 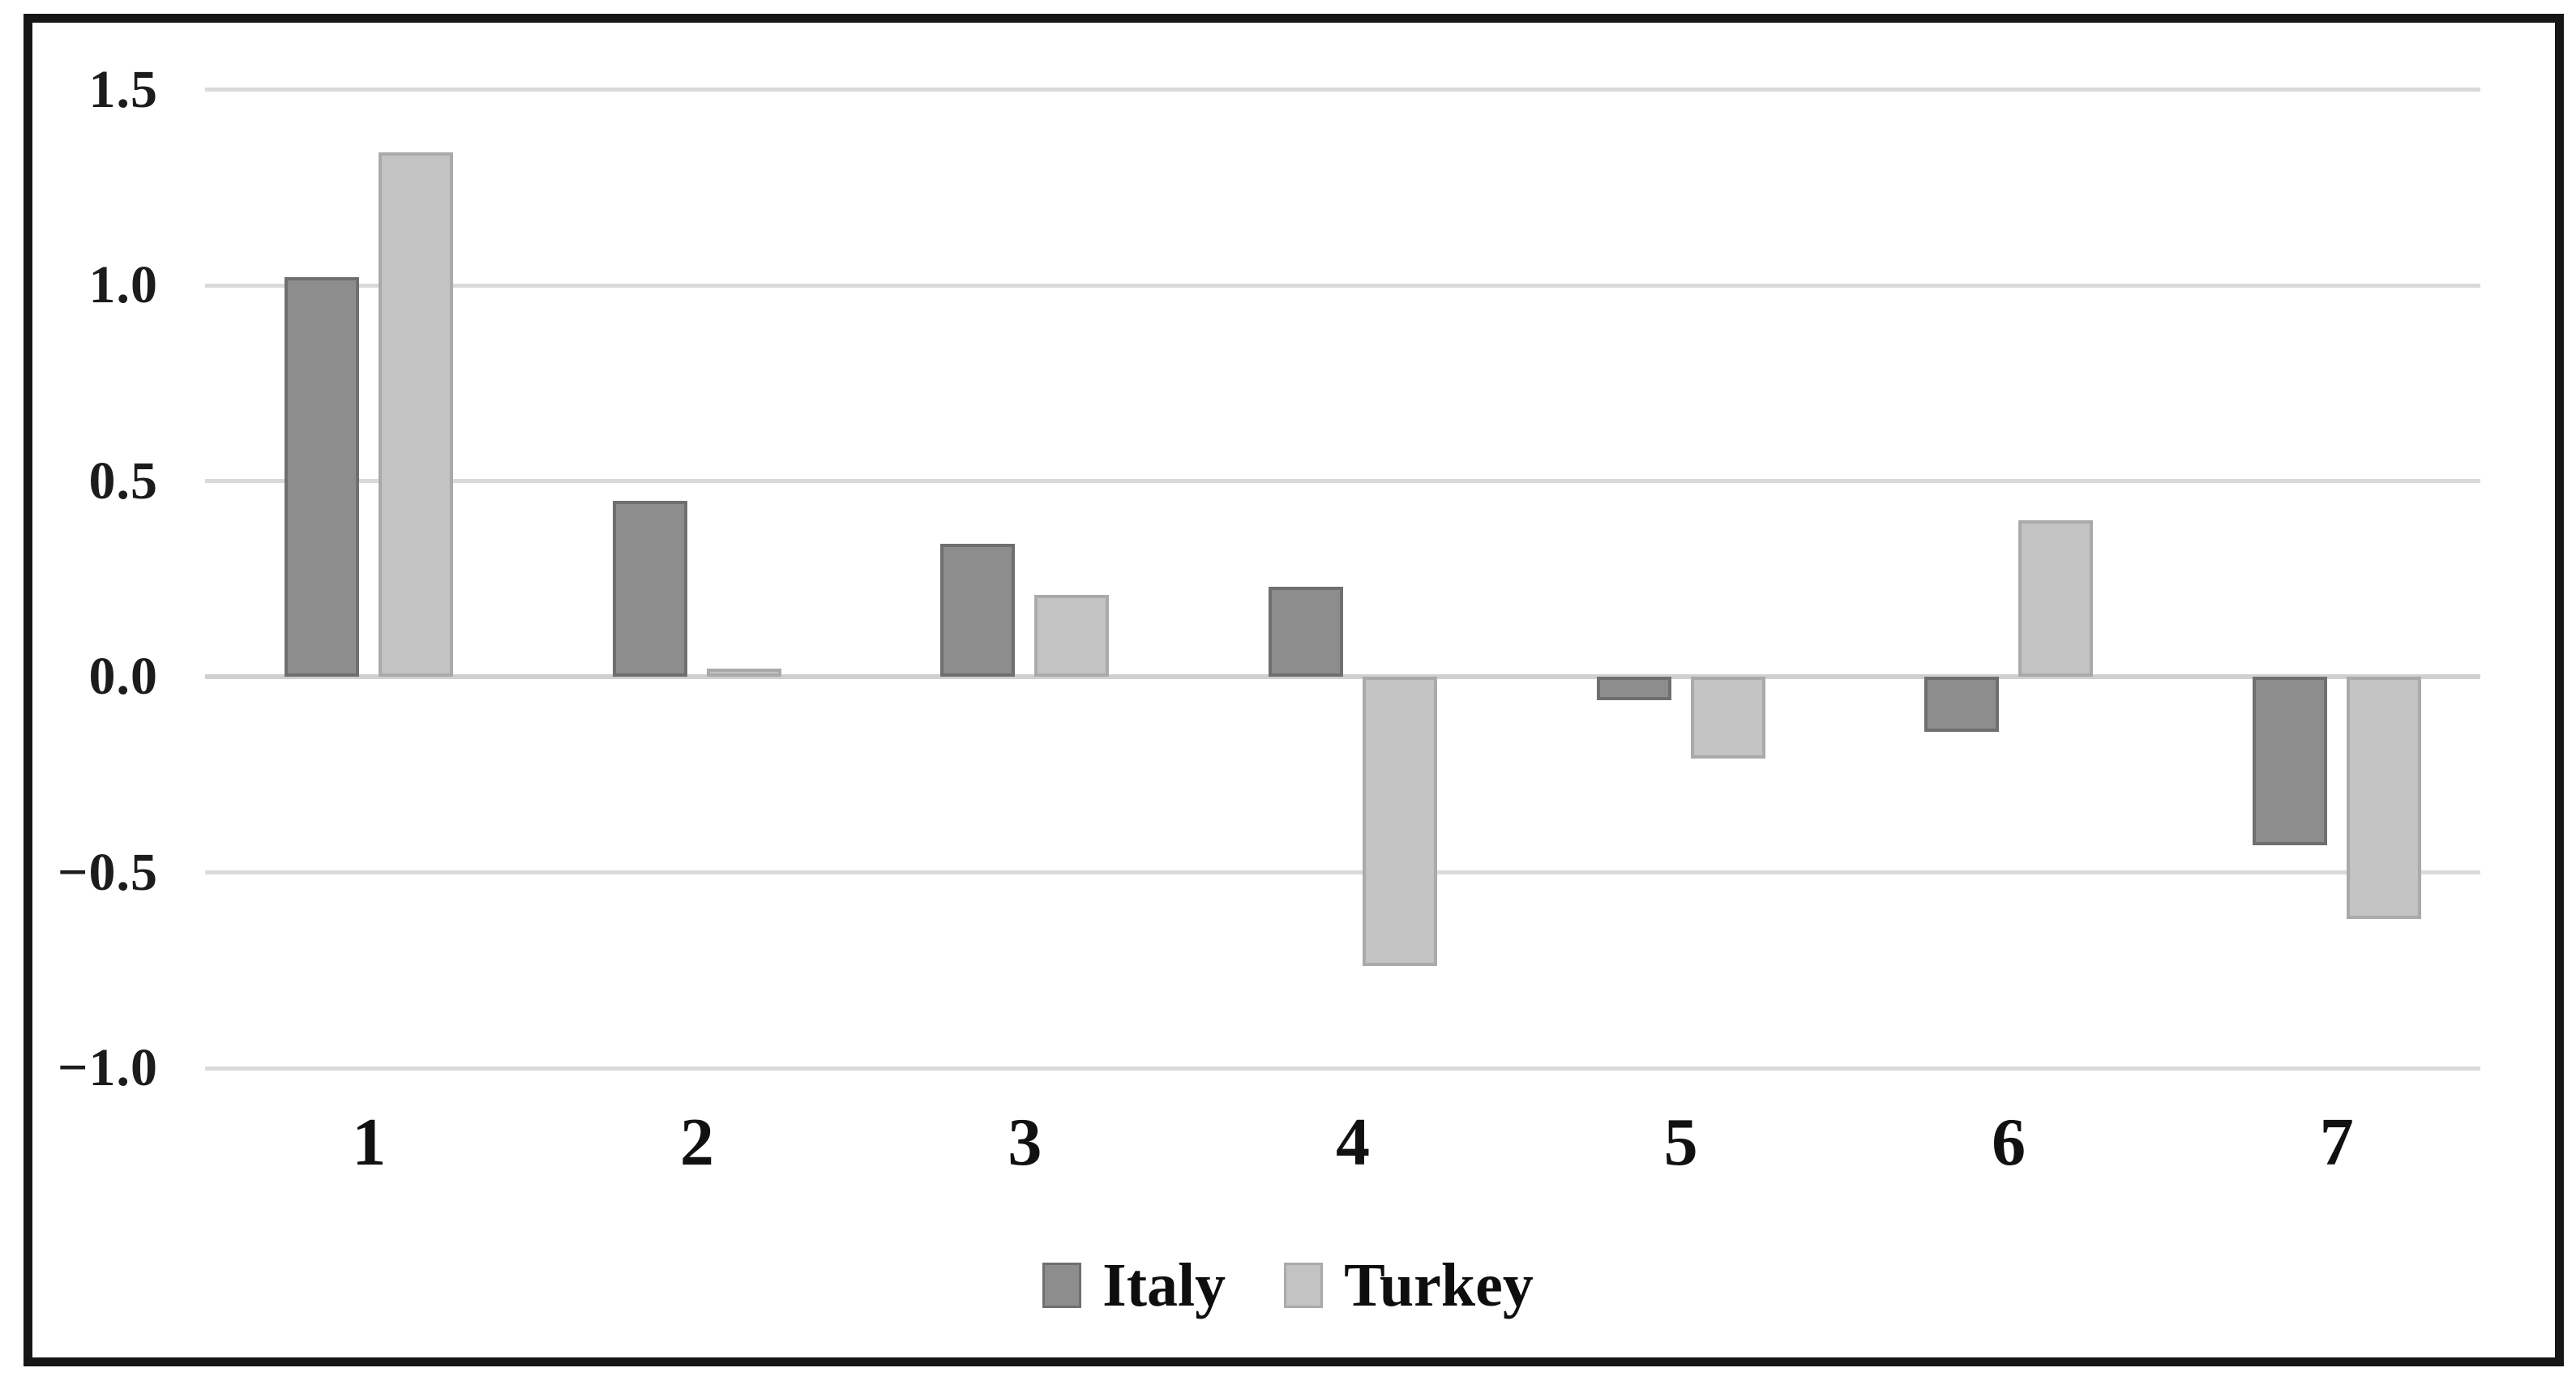 What do you see at coordinates (1680, 1142) in the screenshot?
I see `x-tick-label-5: 5` at bounding box center [1680, 1142].